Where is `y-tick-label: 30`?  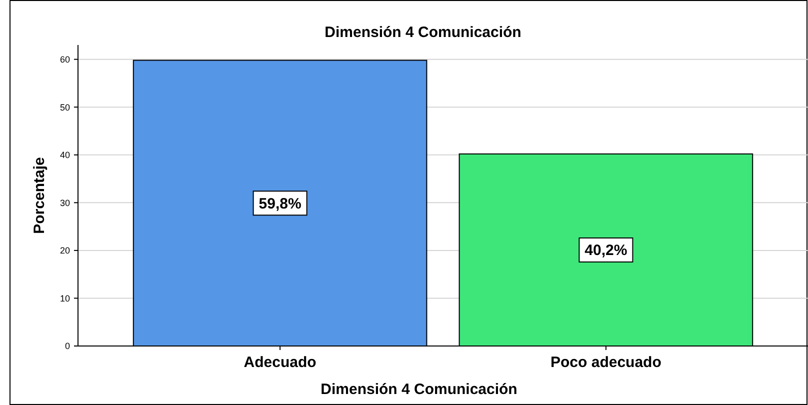
y-tick-label: 30 is located at coordinates (65, 203).